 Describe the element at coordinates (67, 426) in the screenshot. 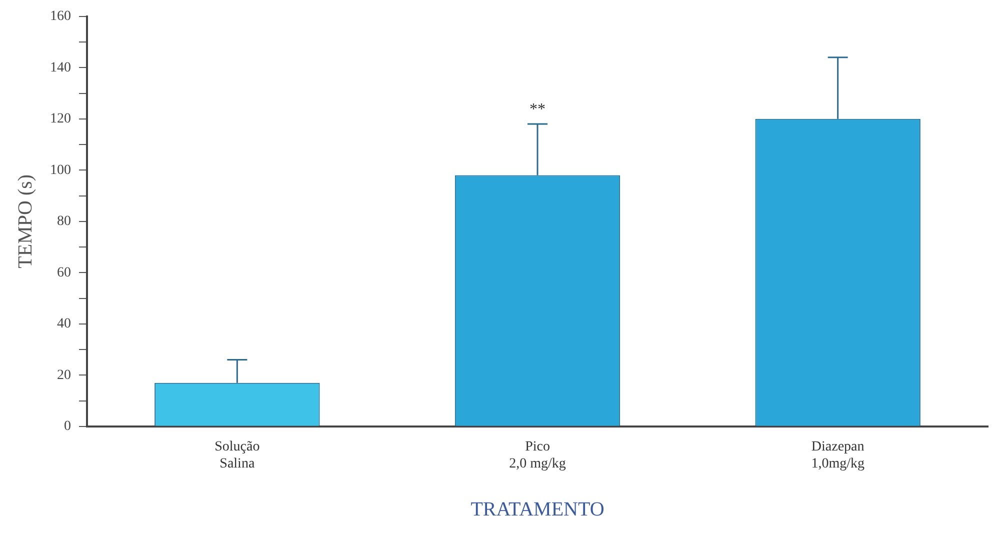

I see `y-tick-label: 0` at that location.